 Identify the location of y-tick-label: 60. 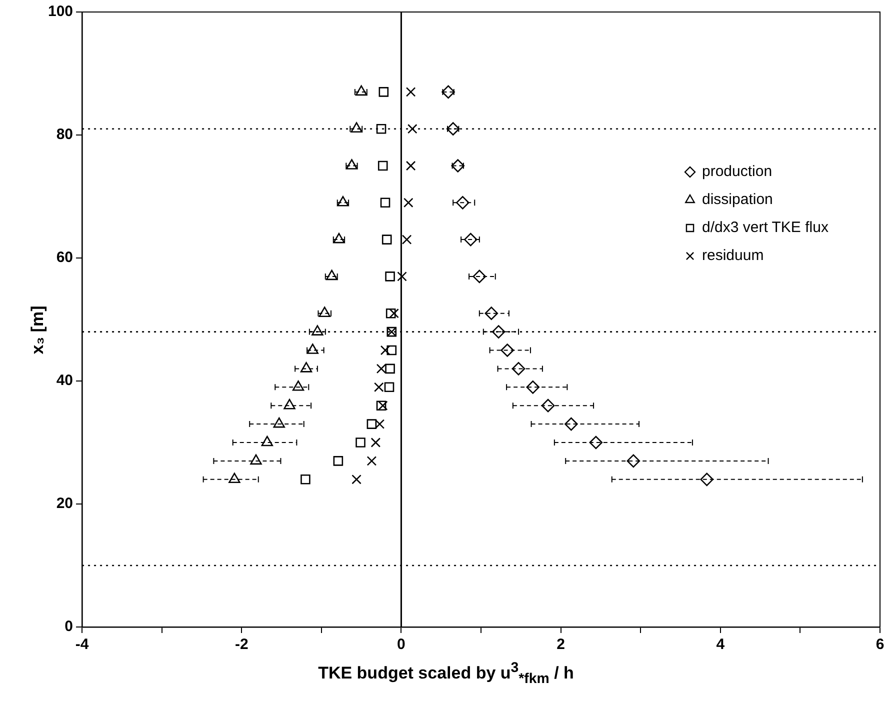
(65, 257).